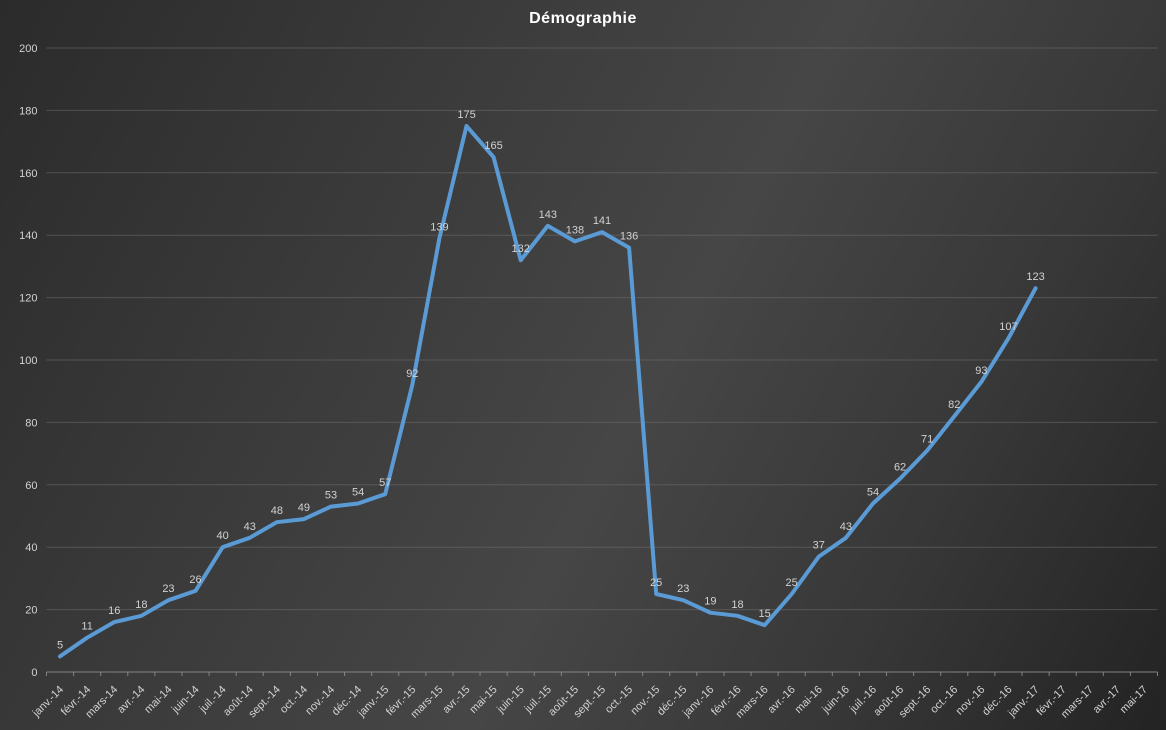 The height and width of the screenshot is (730, 1166). Describe the element at coordinates (764, 614) in the screenshot. I see `data-point-label: 15` at that location.